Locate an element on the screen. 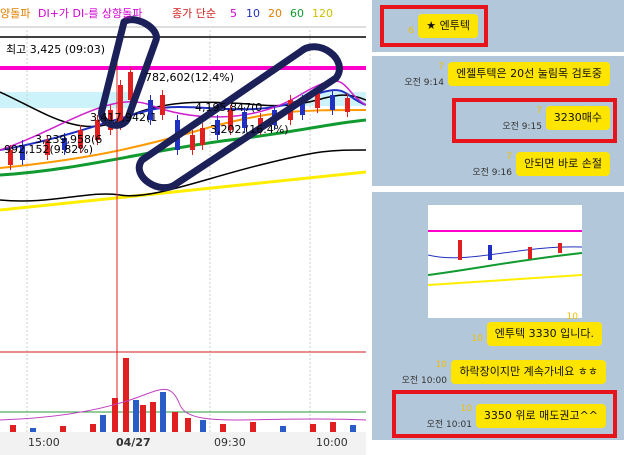 This screenshot has height=455, width=624. annotation: 3,417,942(1 is located at coordinates (123, 117).